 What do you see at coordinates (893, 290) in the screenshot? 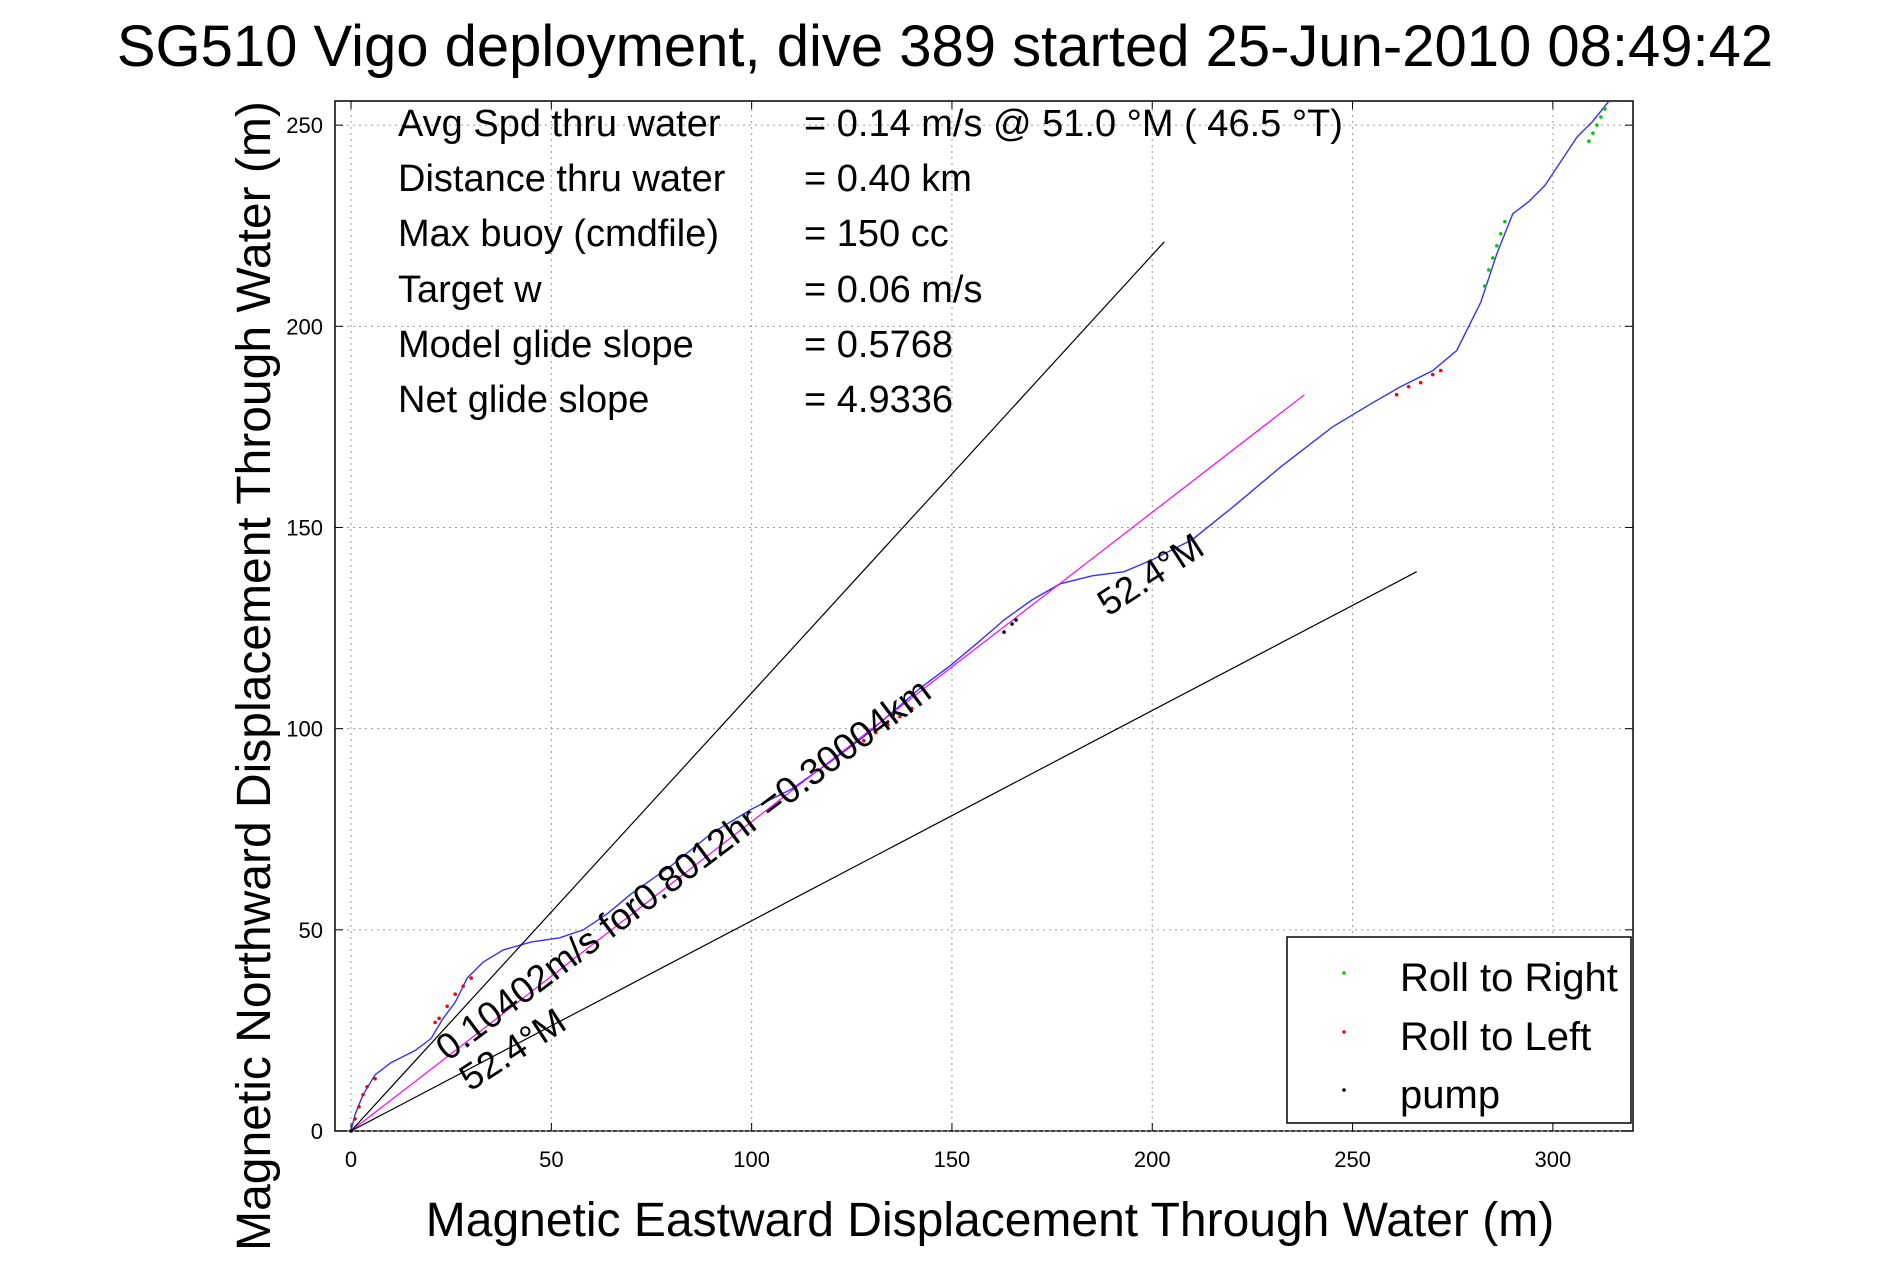
I see `stat-value-target-w: = 0.06 m/s` at bounding box center [893, 290].